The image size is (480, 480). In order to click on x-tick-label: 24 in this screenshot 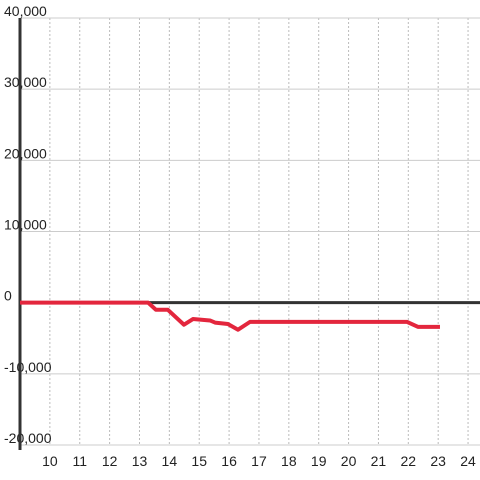, I will do `click(468, 461)`.